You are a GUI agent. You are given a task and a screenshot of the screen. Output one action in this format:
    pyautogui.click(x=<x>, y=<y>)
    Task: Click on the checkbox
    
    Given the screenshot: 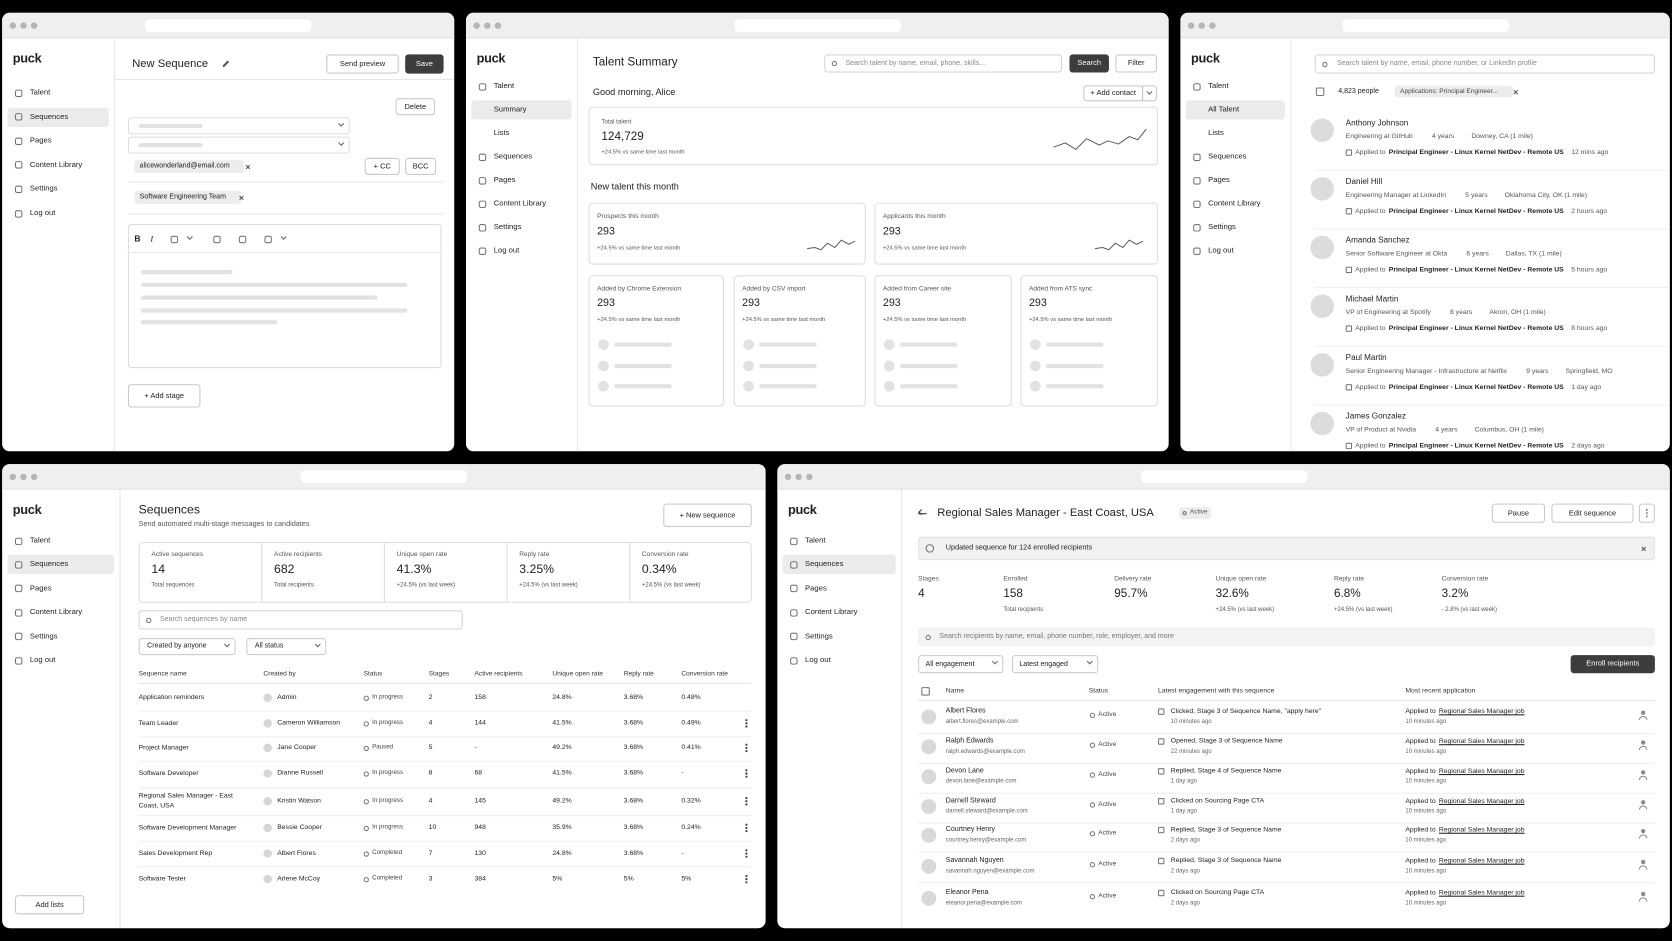 What is the action you would take?
    pyautogui.click(x=1320, y=92)
    